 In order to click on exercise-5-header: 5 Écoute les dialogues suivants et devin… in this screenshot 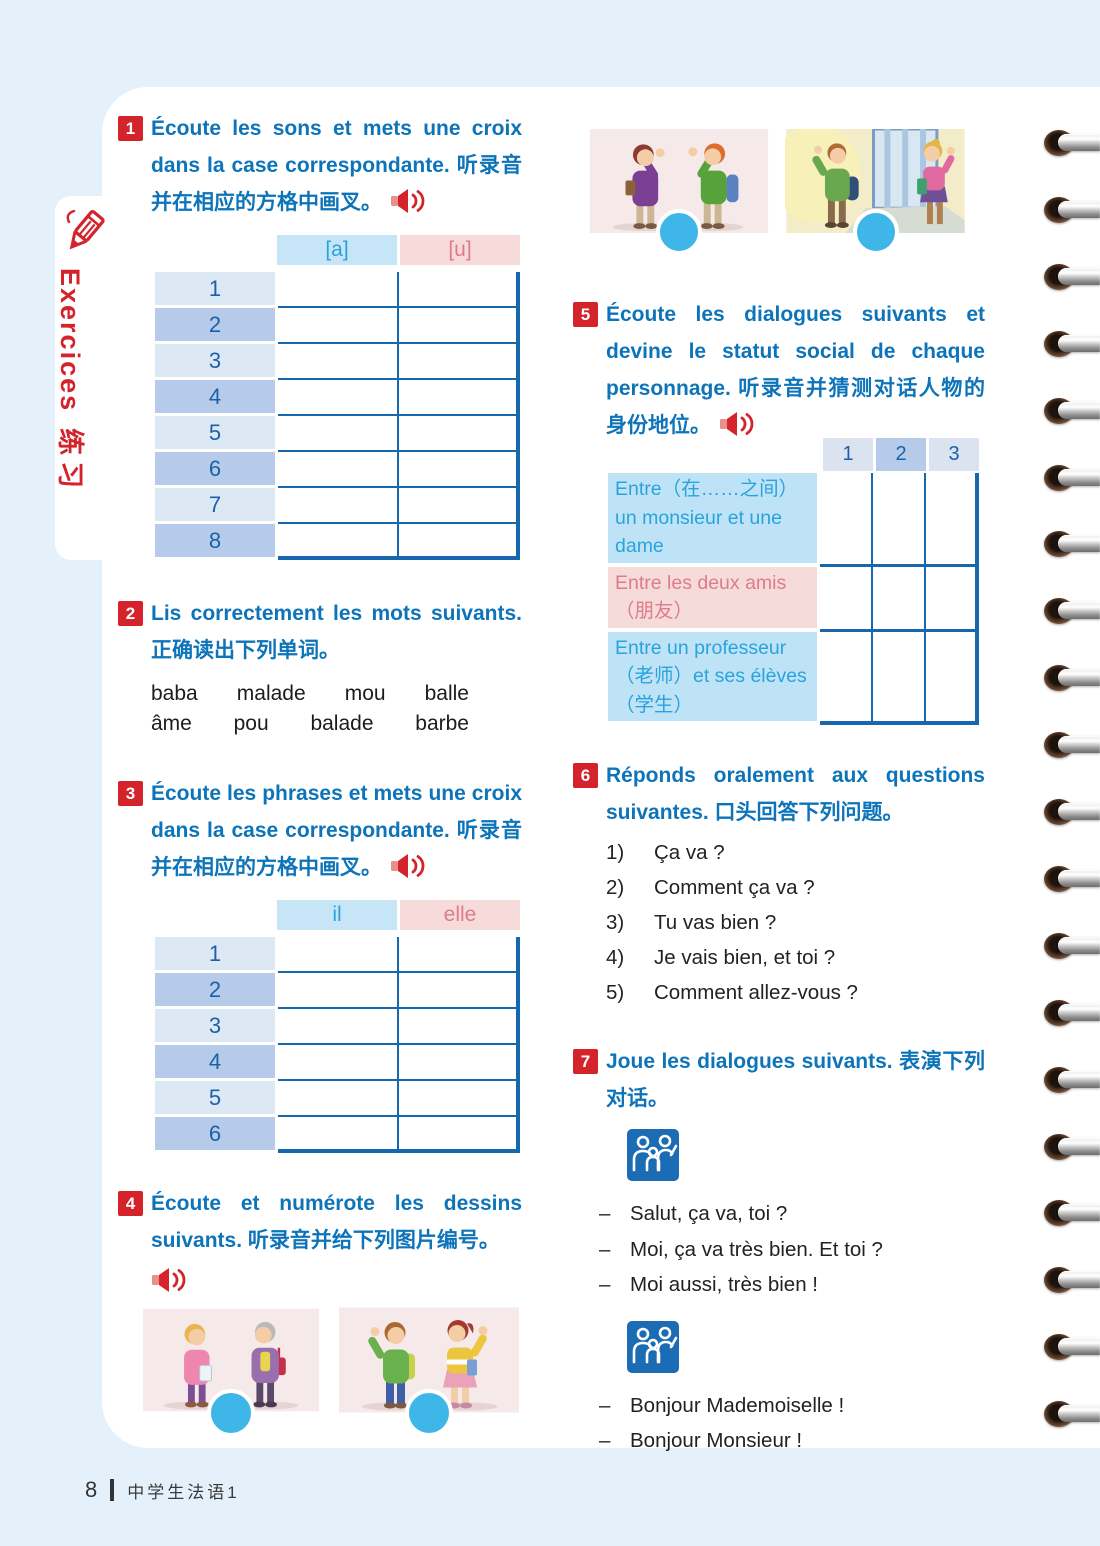, I will do `click(779, 370)`.